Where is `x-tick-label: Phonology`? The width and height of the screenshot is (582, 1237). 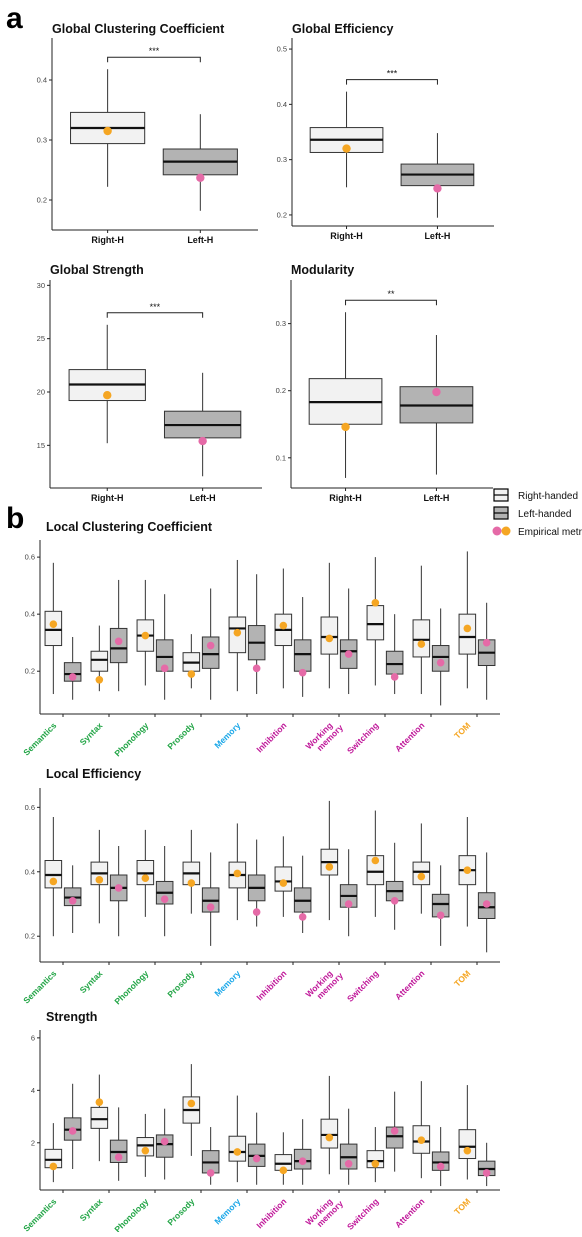
x-tick-label: Phonology is located at coordinates (131, 739).